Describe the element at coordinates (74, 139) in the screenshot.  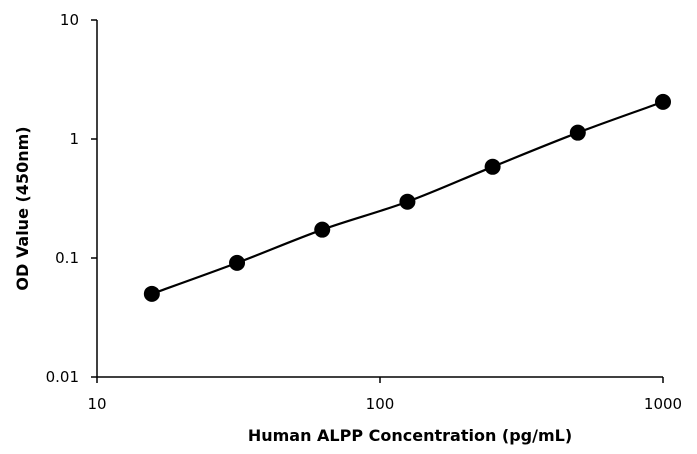
I see `y-tick-label: 1` at that location.